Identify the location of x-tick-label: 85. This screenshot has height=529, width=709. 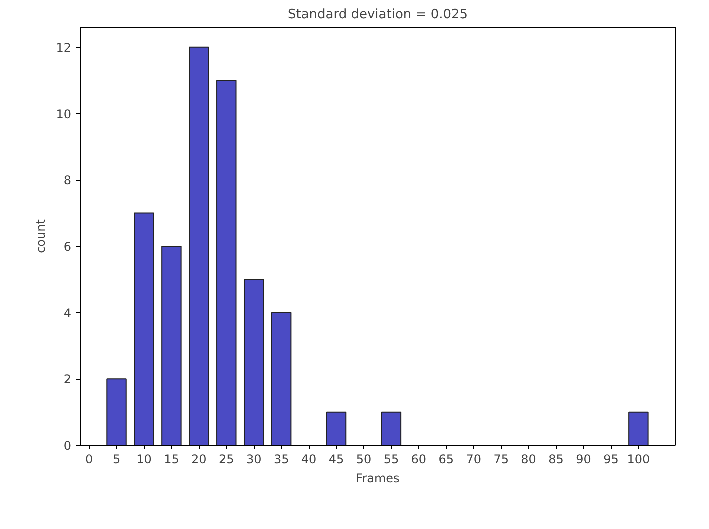
(556, 459).